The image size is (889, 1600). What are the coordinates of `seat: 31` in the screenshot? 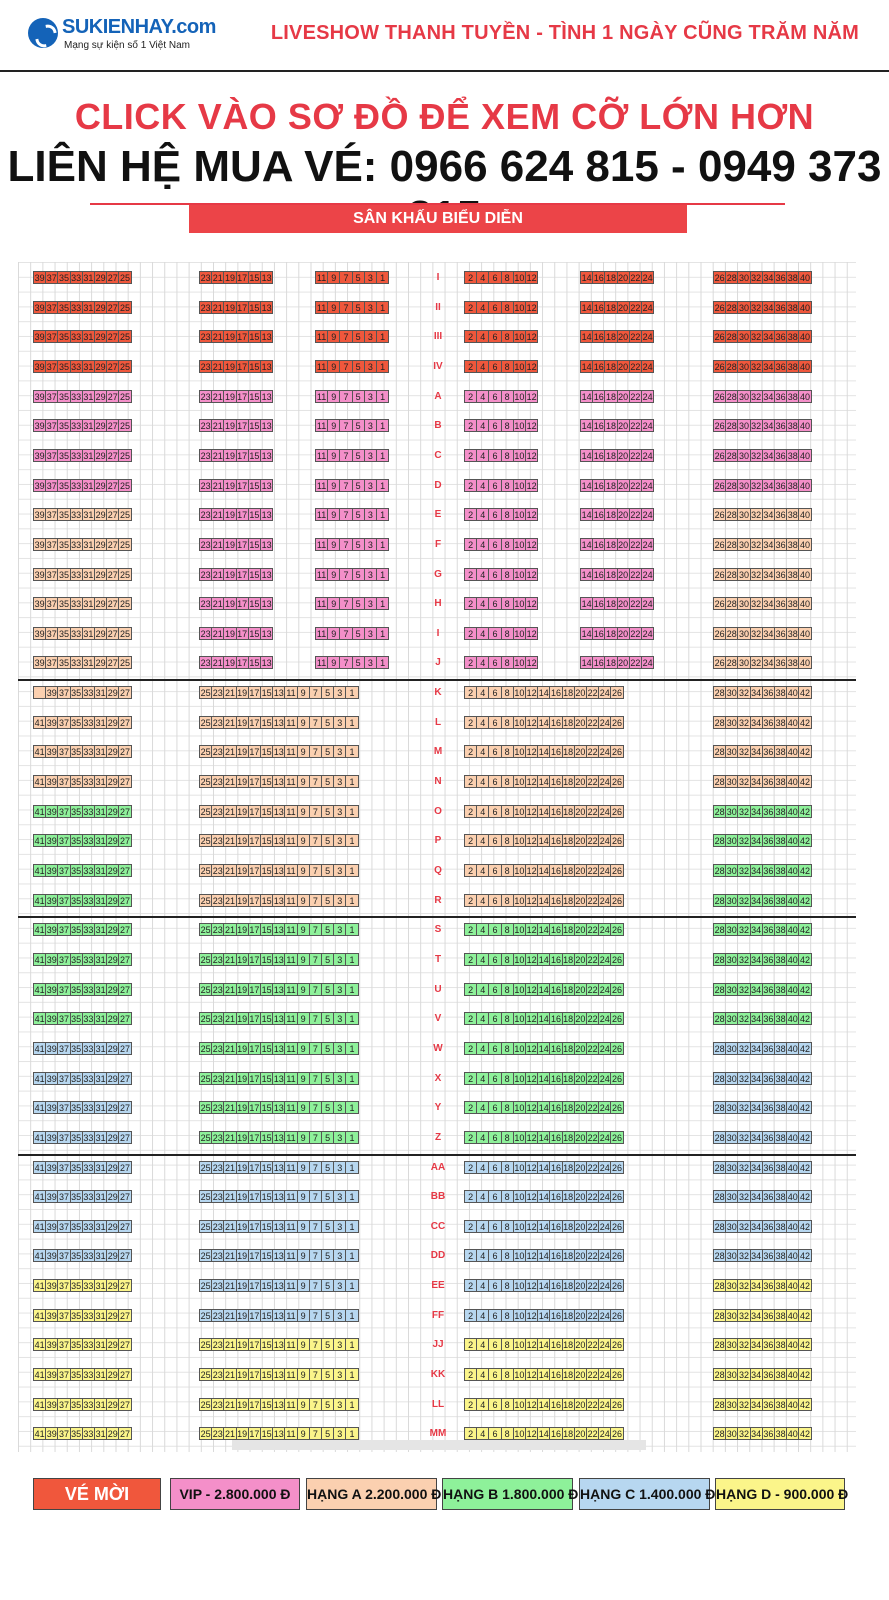 It's located at (88, 366).